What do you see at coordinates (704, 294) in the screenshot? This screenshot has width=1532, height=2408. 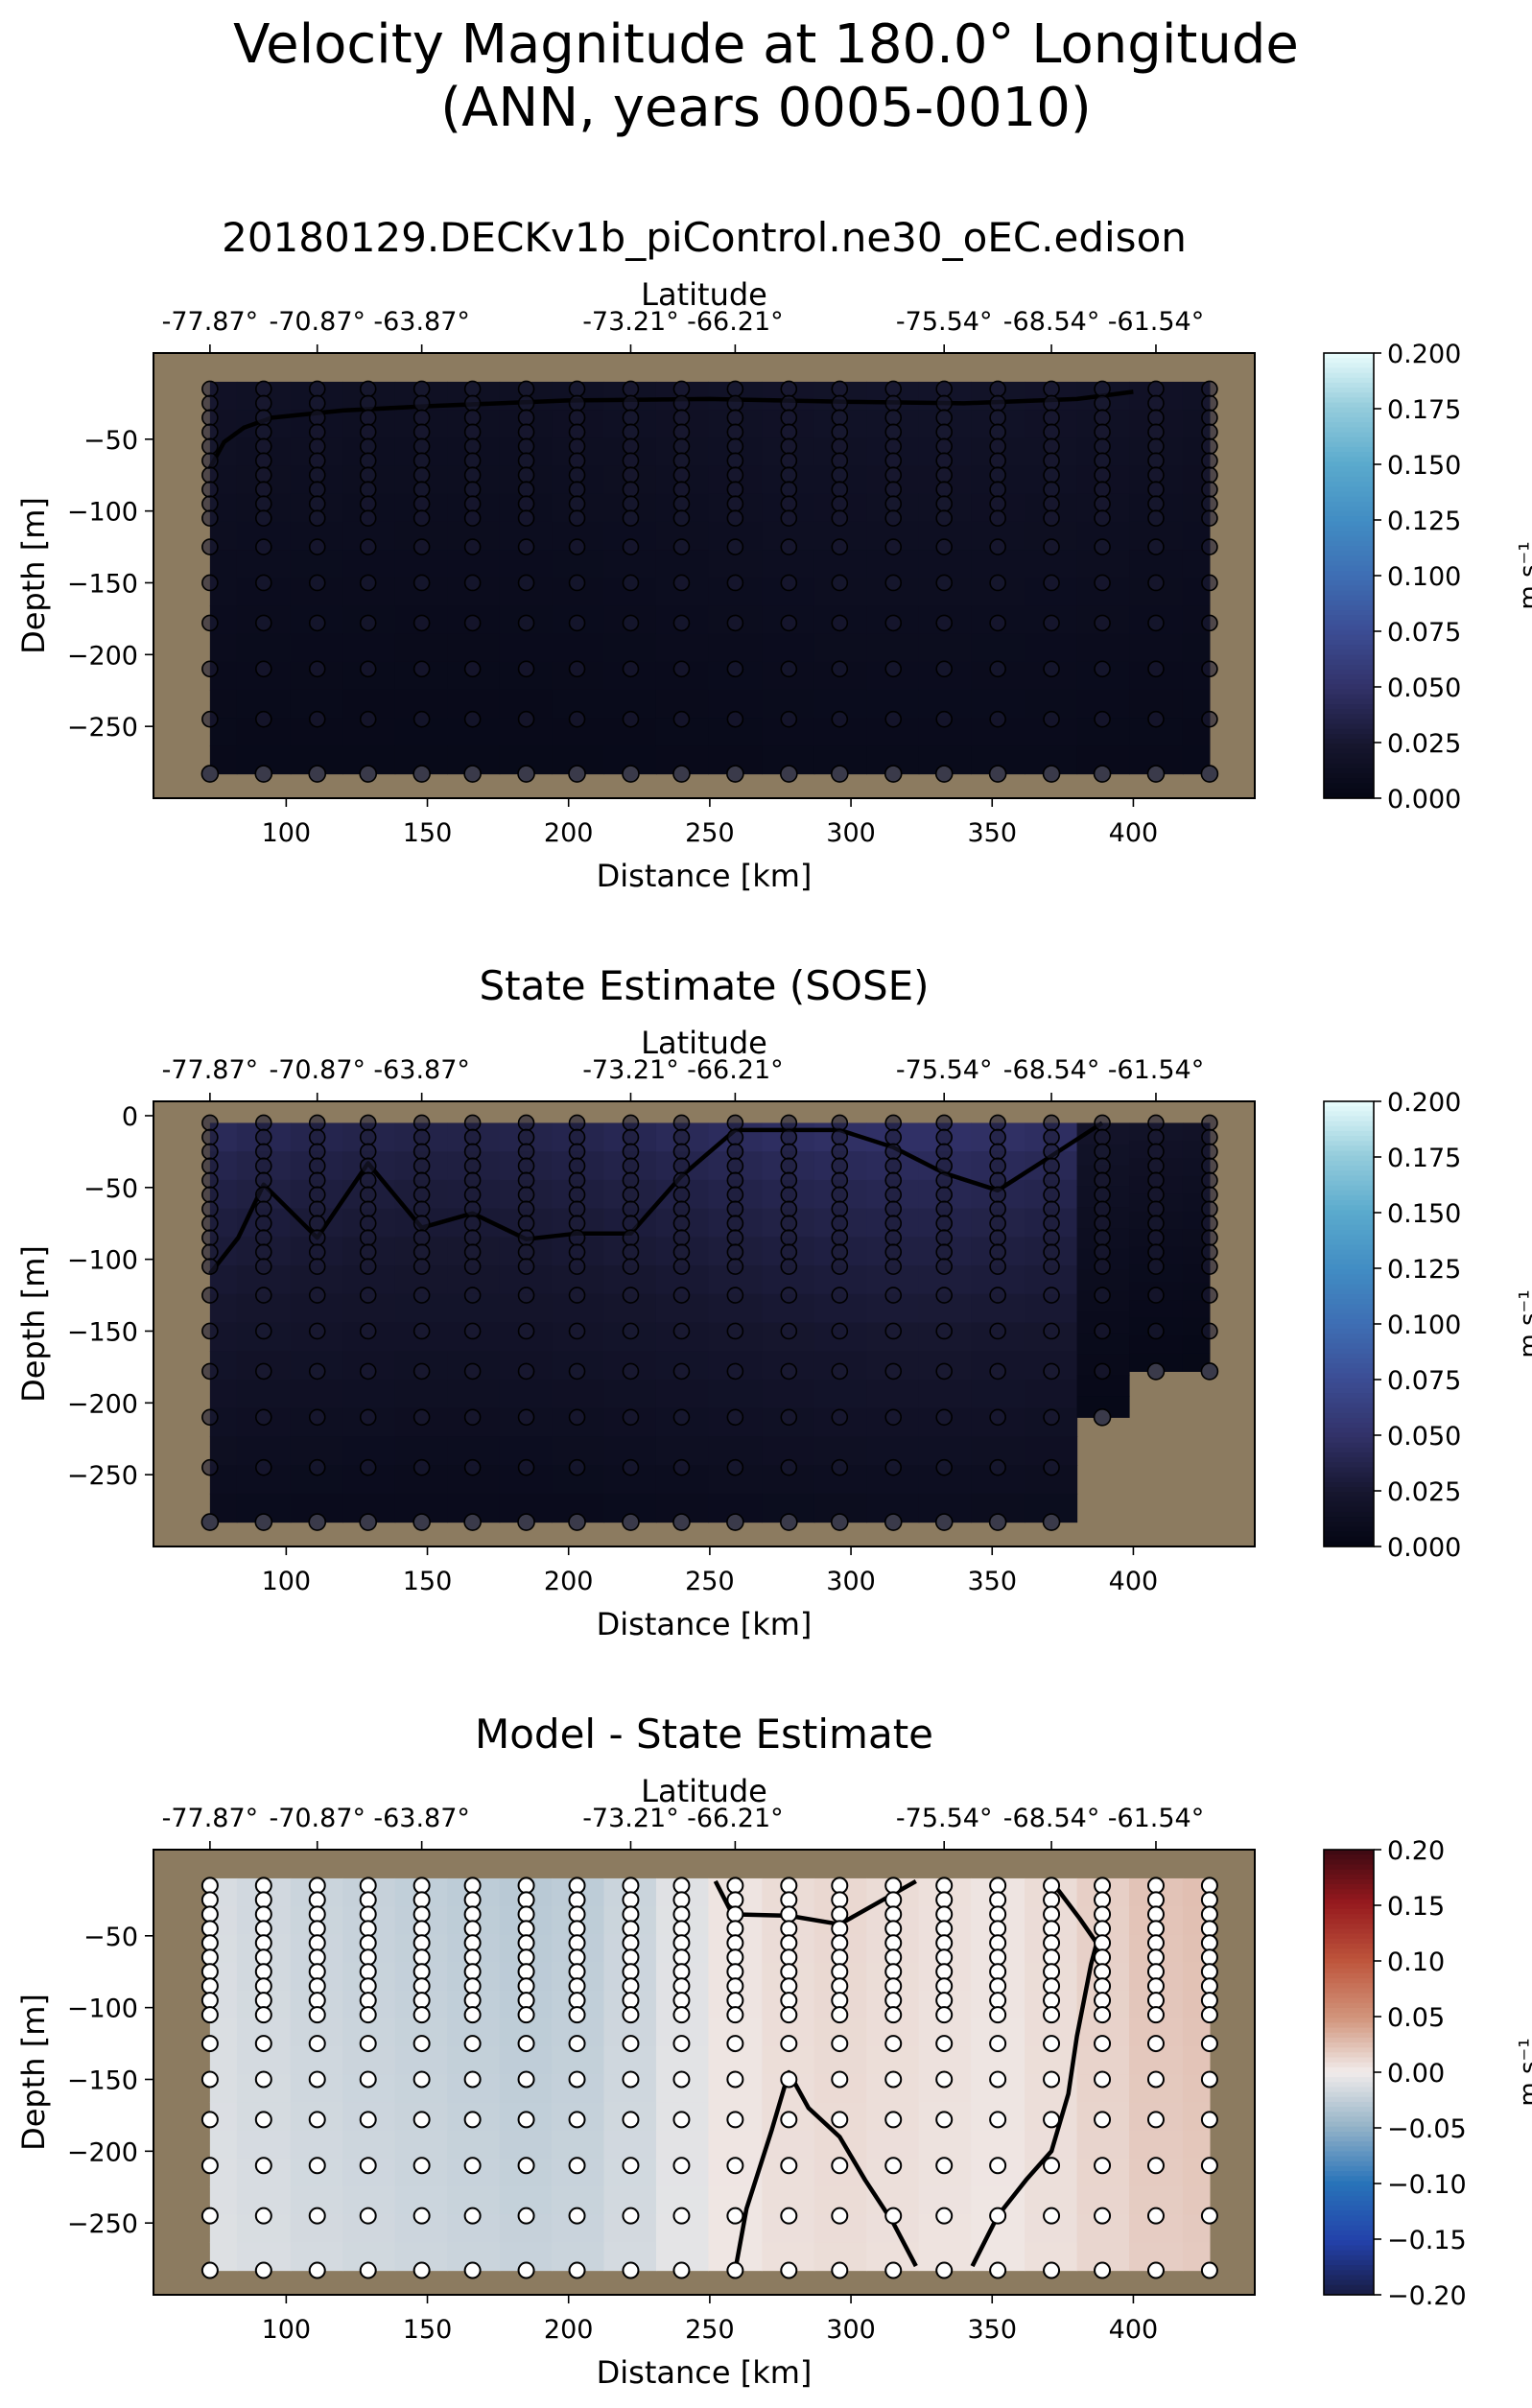 I see `top-axis-label: Latitude` at bounding box center [704, 294].